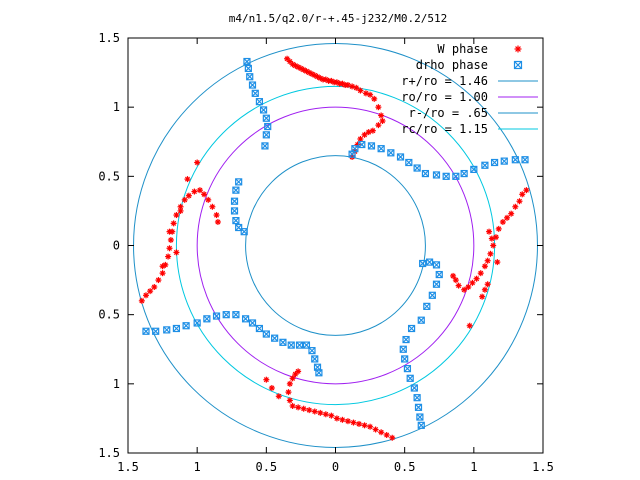 The image size is (640, 480). I want to click on legend-label-2: r+/ro = 1.46, so click(444, 81).